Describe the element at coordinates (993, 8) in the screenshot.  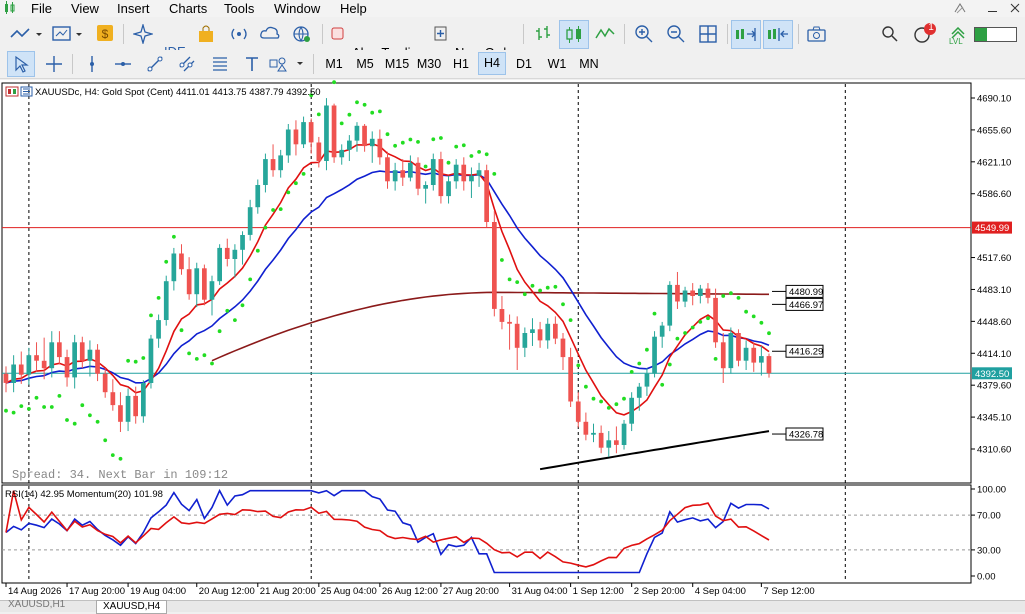
I see `minimize-icon` at that location.